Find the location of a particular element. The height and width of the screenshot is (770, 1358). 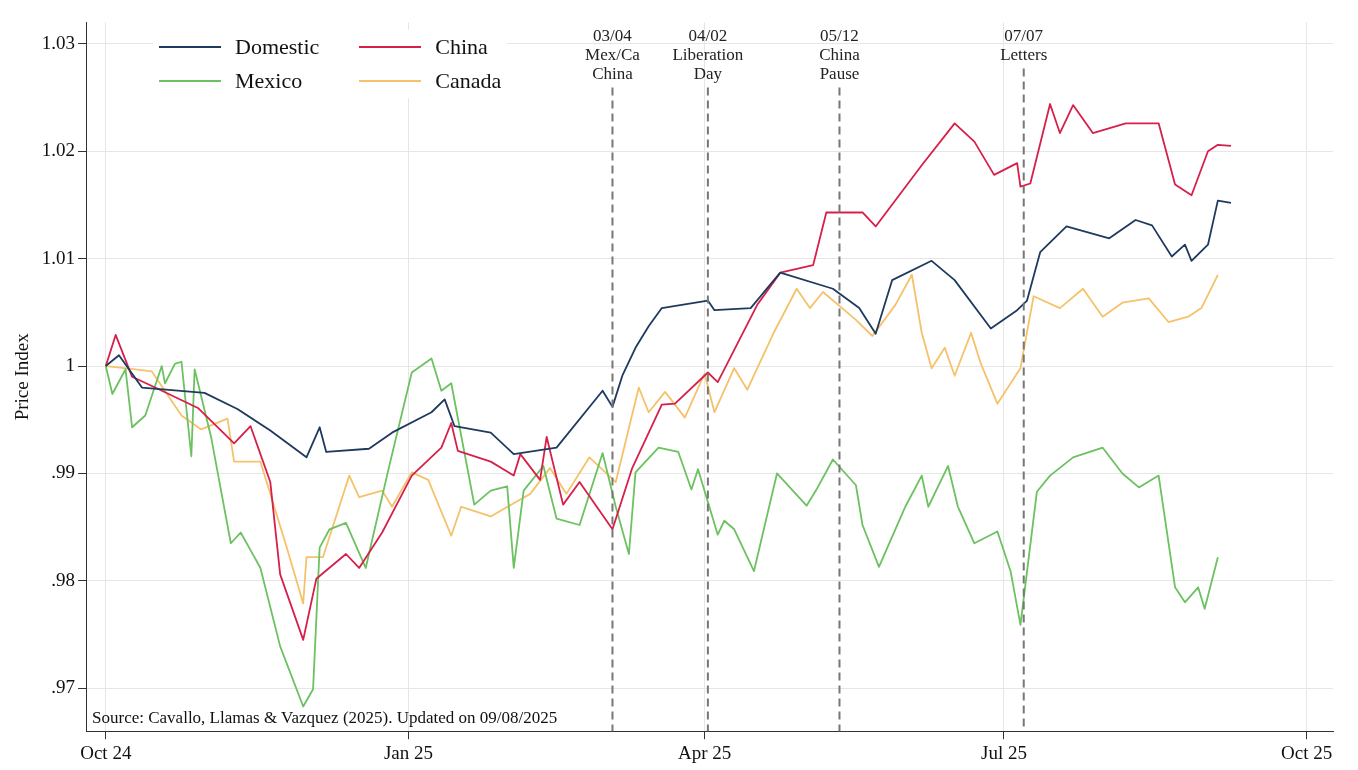

ref-line-label: 05/12 China Pause is located at coordinates (840, 55).